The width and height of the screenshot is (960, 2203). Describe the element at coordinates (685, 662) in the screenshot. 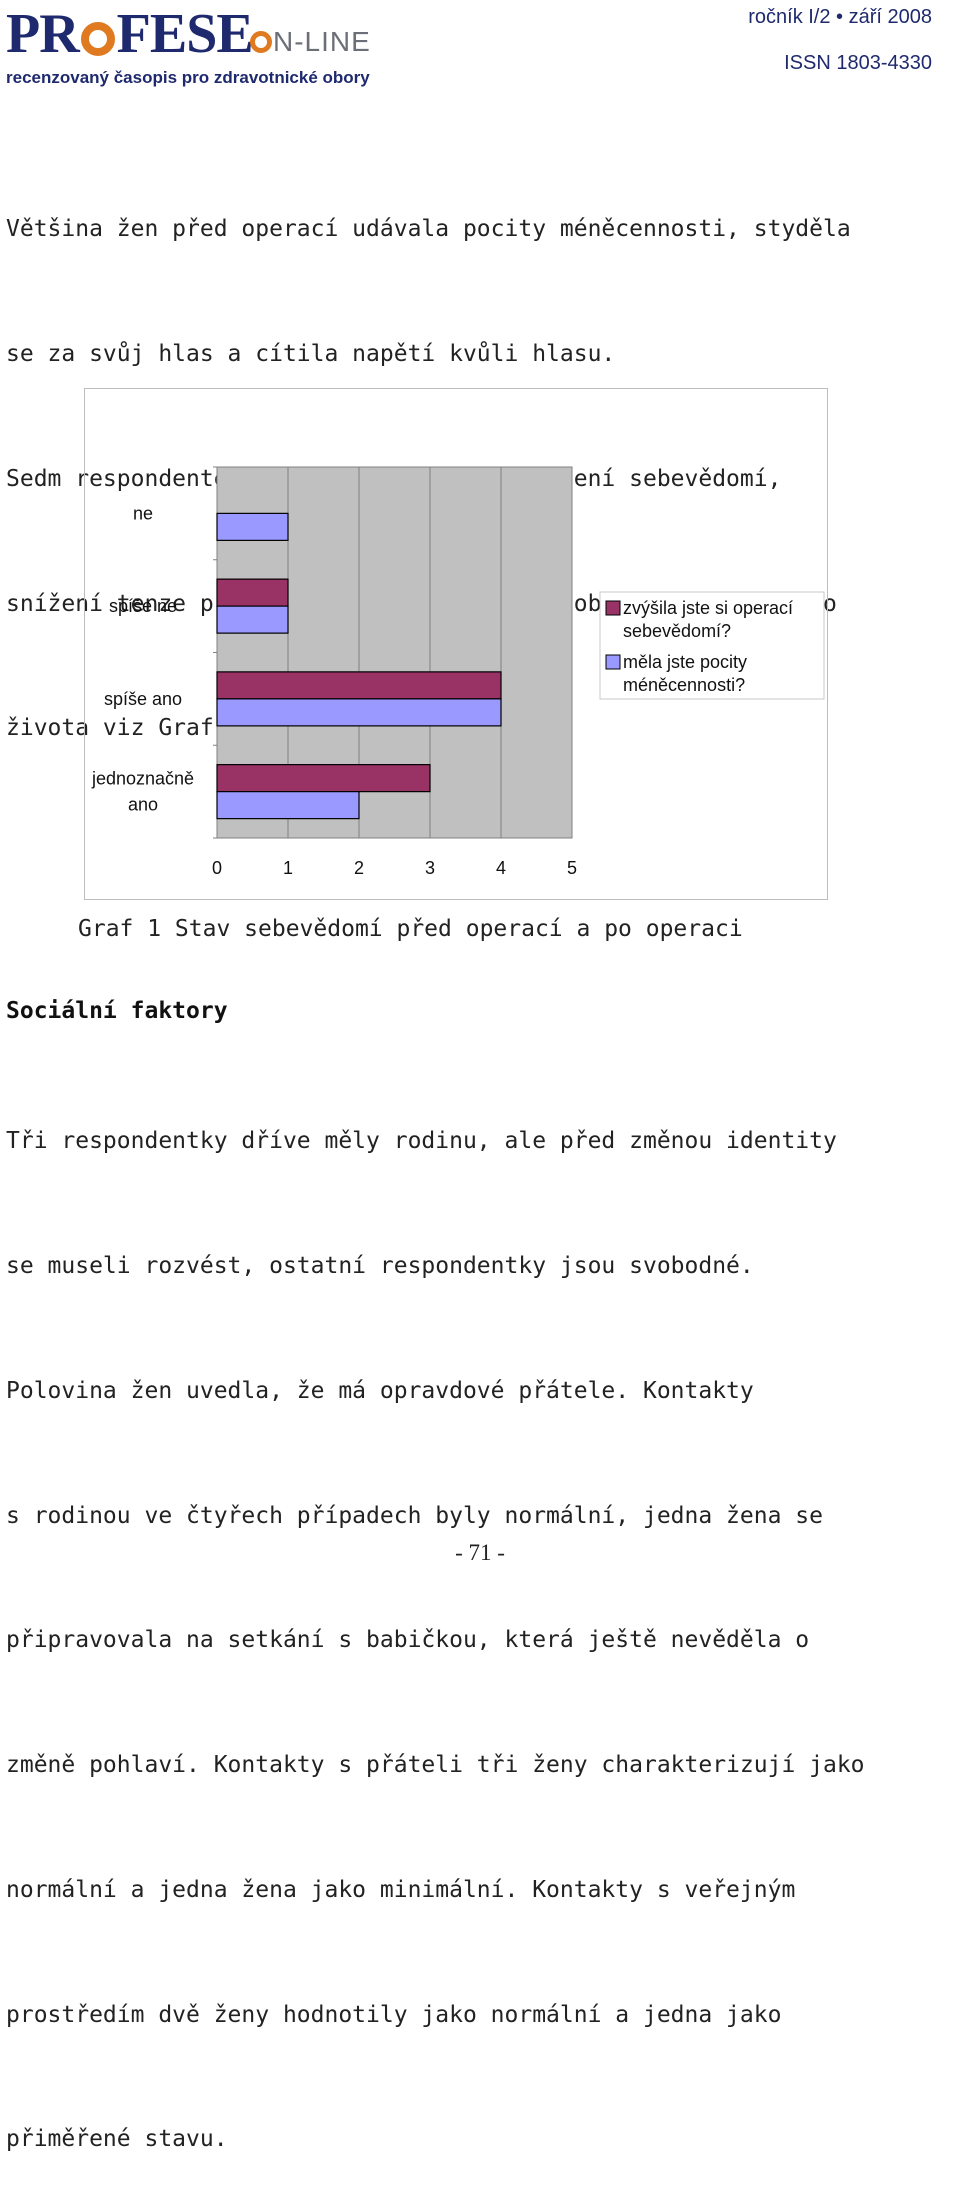

I see `legend-label: měla jste pocity` at that location.